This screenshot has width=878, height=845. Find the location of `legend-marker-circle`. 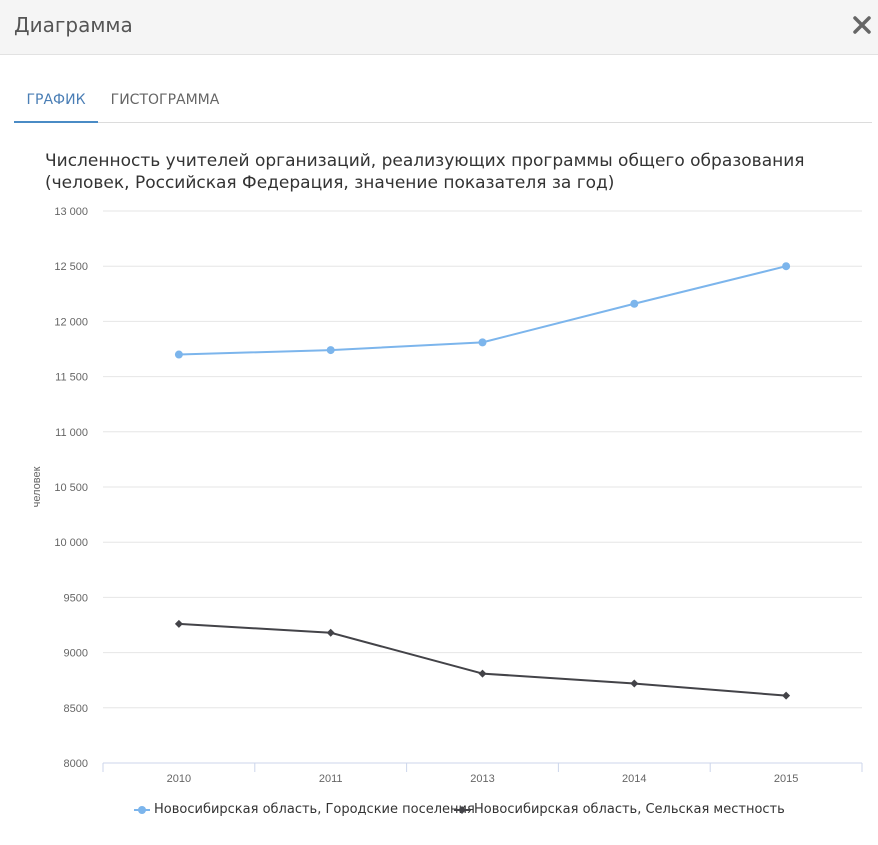

legend-marker-circle is located at coordinates (142, 809).